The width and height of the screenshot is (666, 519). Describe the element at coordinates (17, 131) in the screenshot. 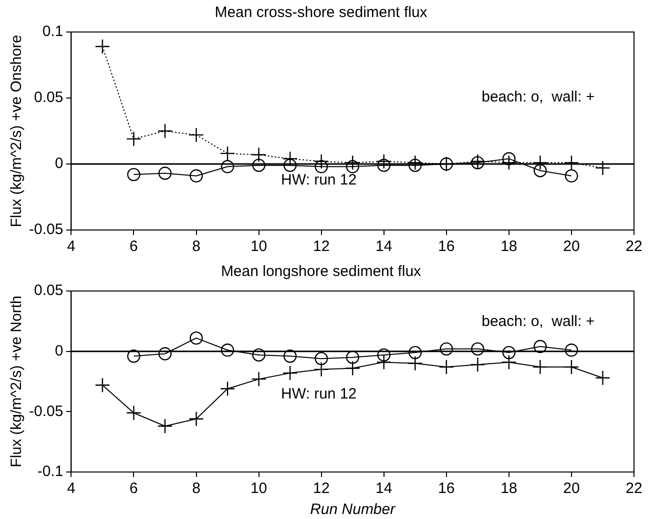

I see `y-axis-title: Flux (kg/m^2/s) +ve Onshore` at that location.